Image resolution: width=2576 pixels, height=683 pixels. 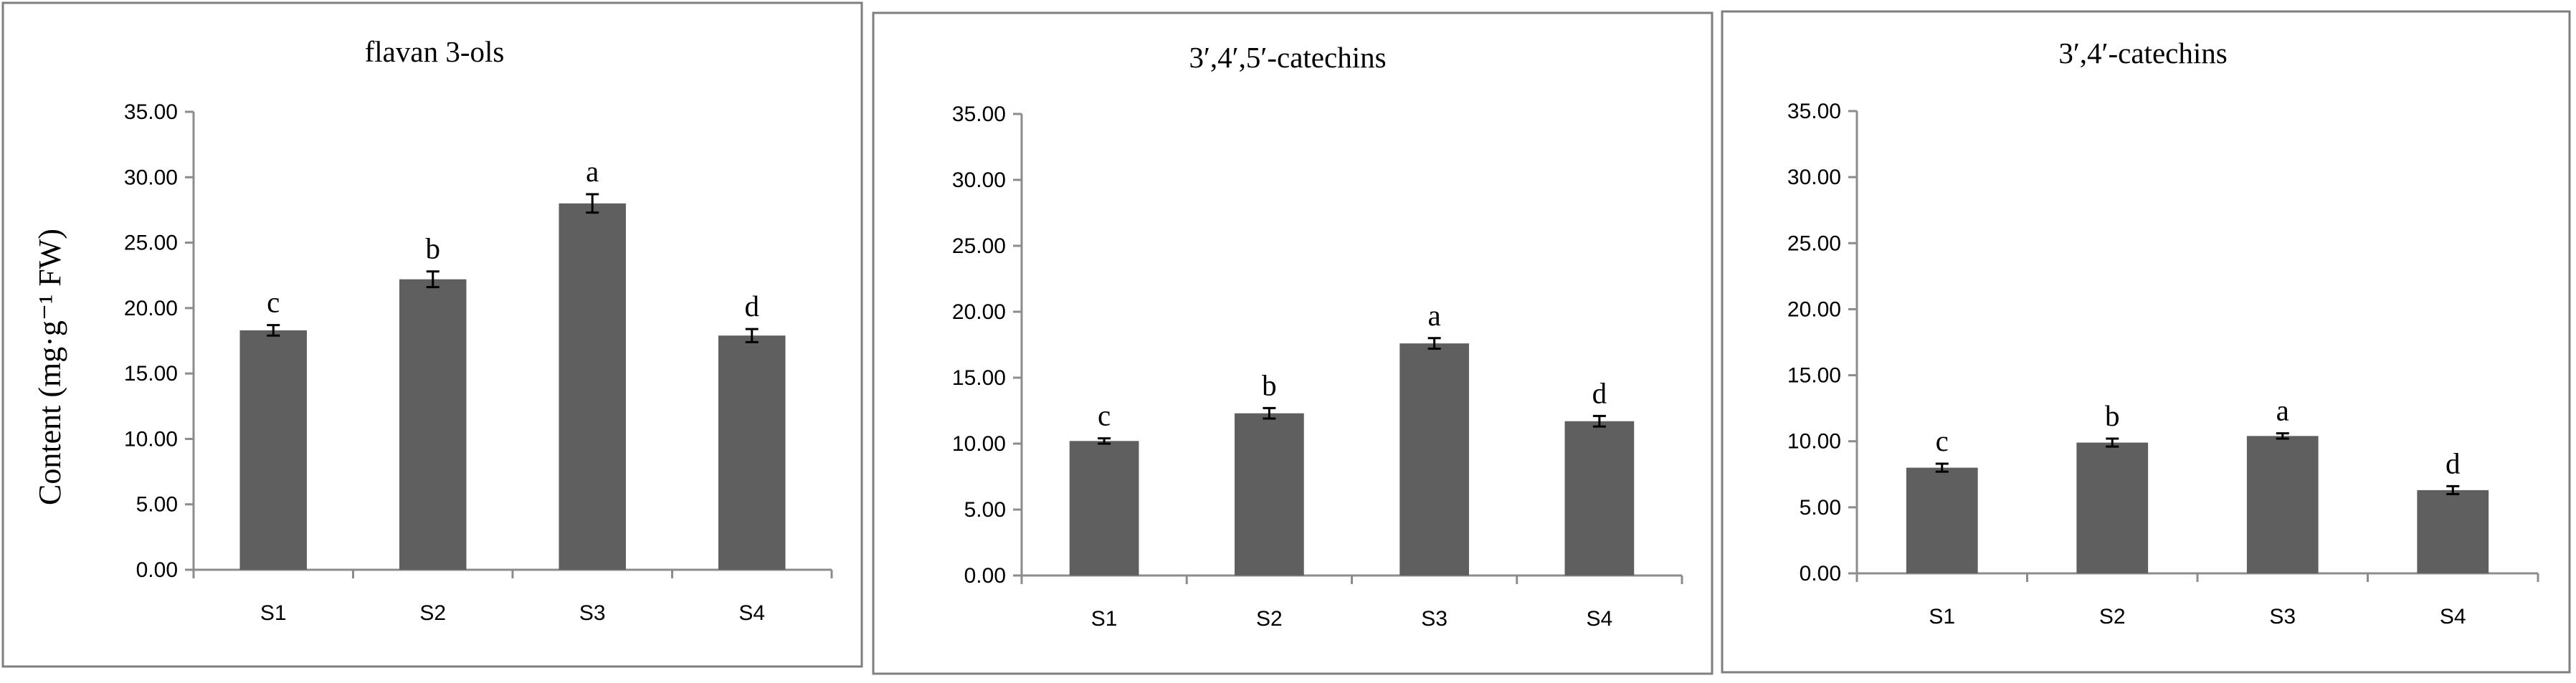 I want to click on chart-title: flavan 3-ols, so click(x=435, y=51).